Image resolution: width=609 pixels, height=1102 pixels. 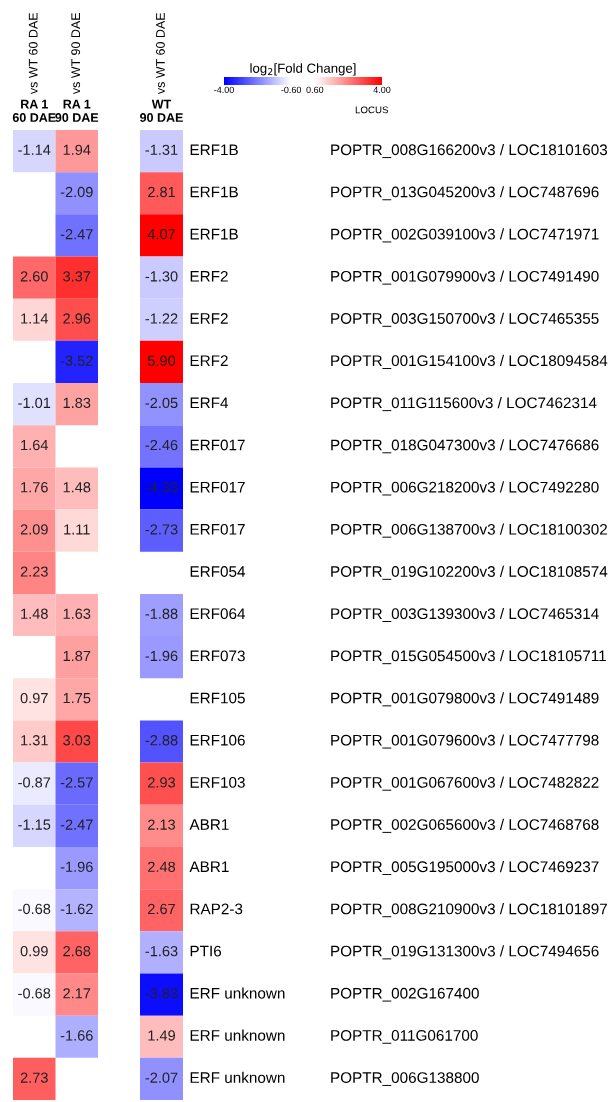 I want to click on data-label: 5.90, so click(x=161, y=360).